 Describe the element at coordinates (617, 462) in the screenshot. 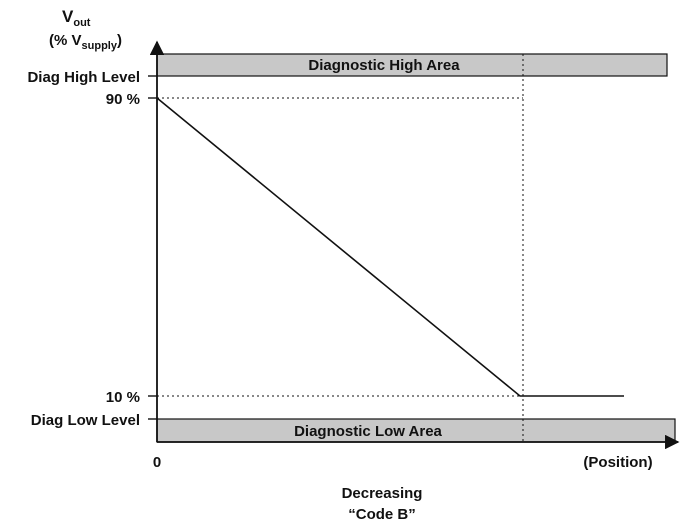

I see `label-position: (Position)` at that location.